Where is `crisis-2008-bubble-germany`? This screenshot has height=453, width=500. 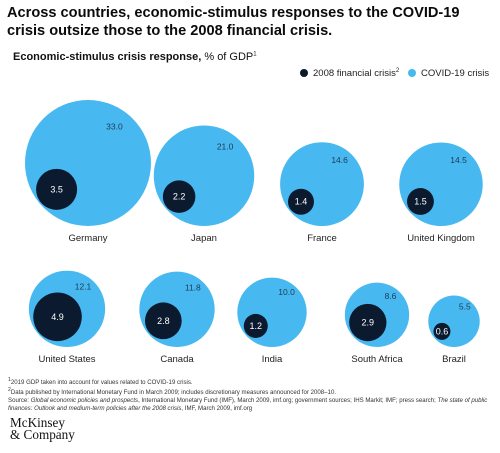 crisis-2008-bubble-germany is located at coordinates (57, 189).